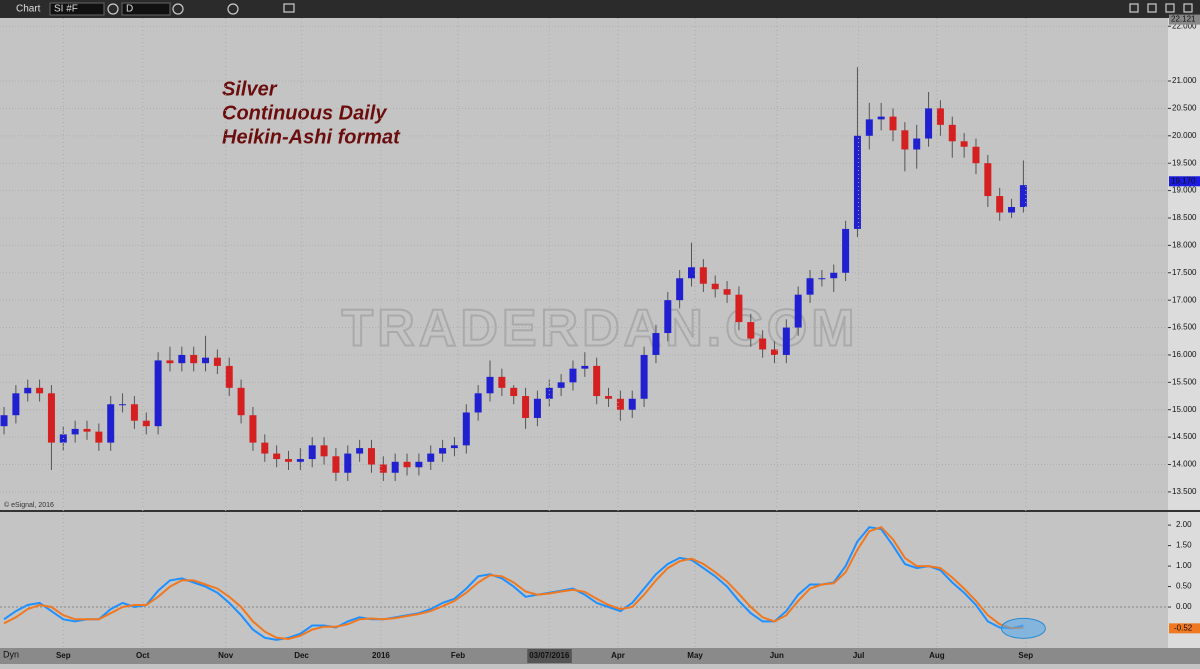  Describe the element at coordinates (1184, 19) in the screenshot. I see `top-label-box` at that location.